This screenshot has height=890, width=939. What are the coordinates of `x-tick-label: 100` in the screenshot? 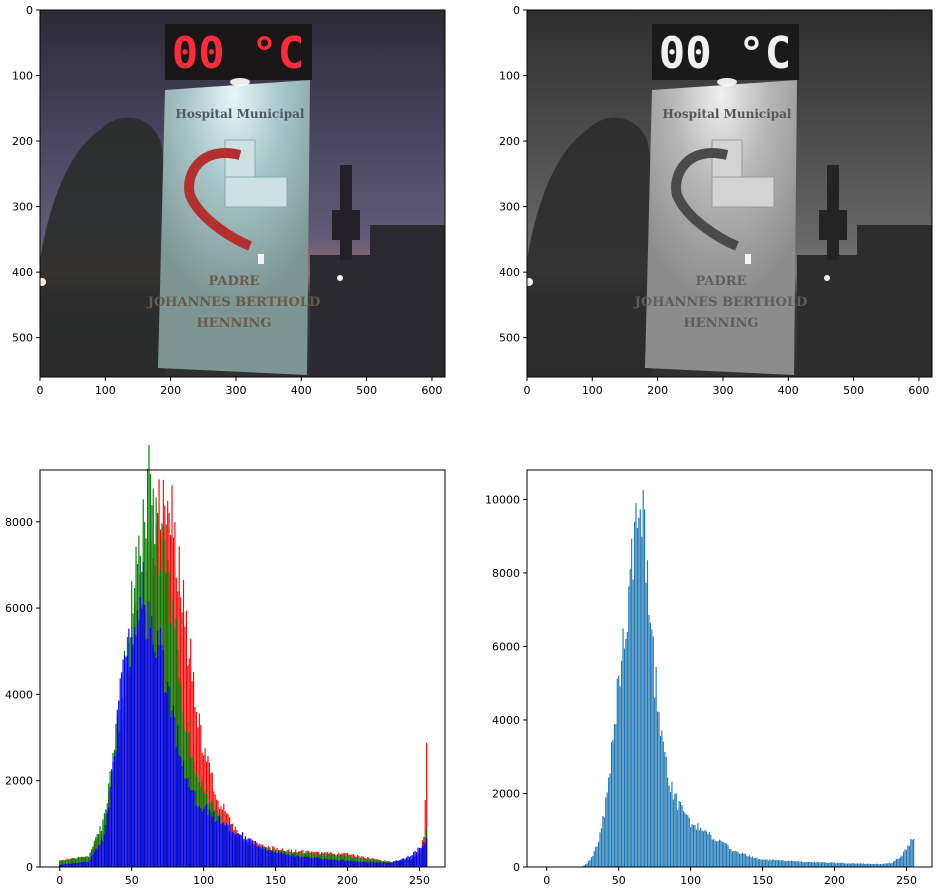 It's located at (592, 390).